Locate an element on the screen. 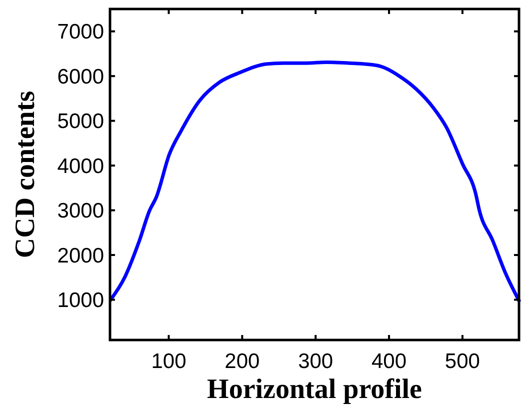 The width and height of the screenshot is (521, 406). x-tick-label: 100 is located at coordinates (168, 361).